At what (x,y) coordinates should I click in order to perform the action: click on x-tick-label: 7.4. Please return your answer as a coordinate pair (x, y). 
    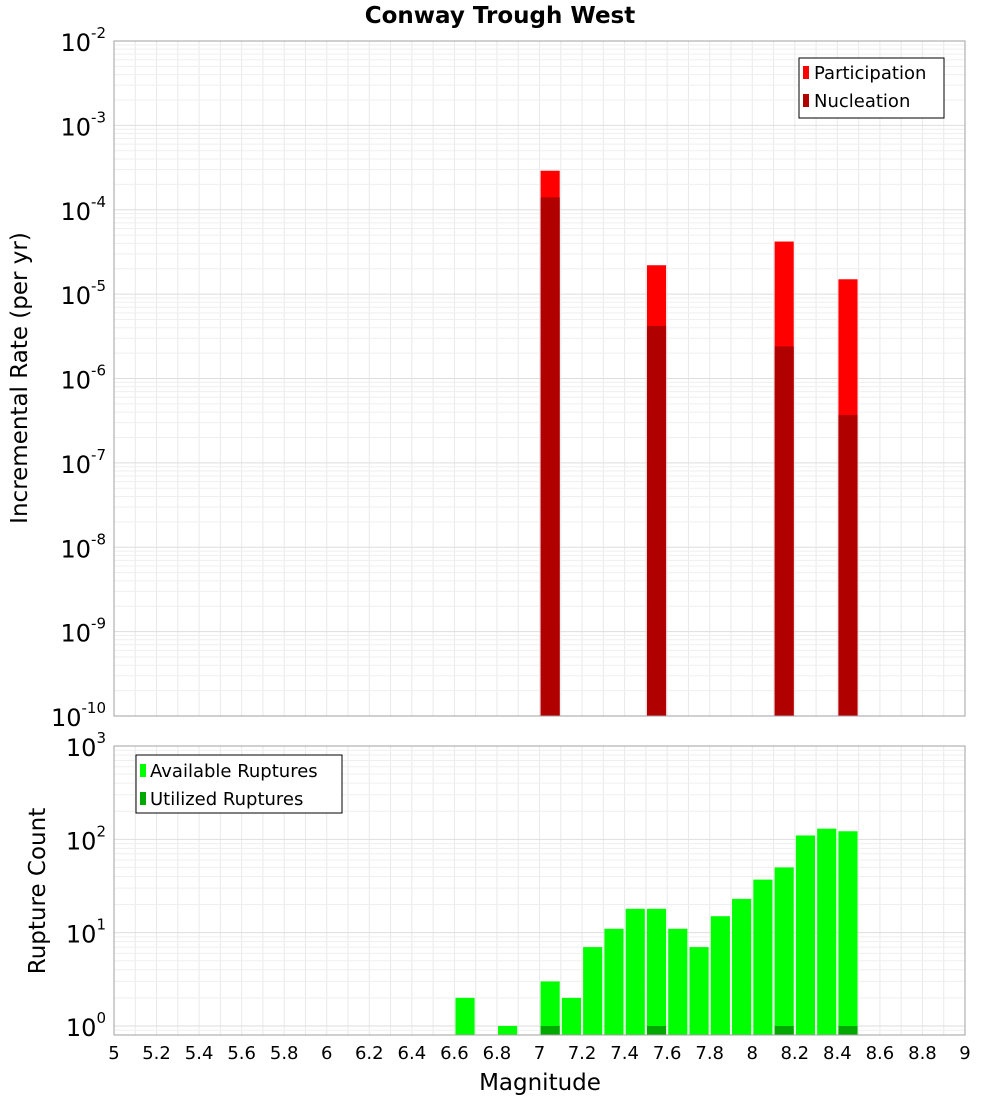
    Looking at the image, I should click on (624, 1053).